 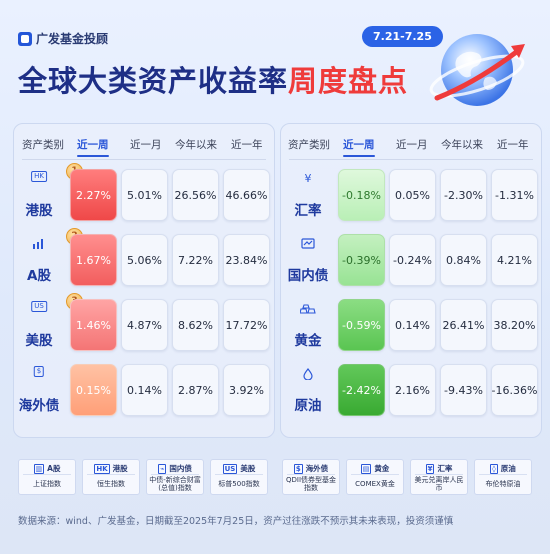 I want to click on cell-ytd: -2.30%, so click(x=463, y=195).